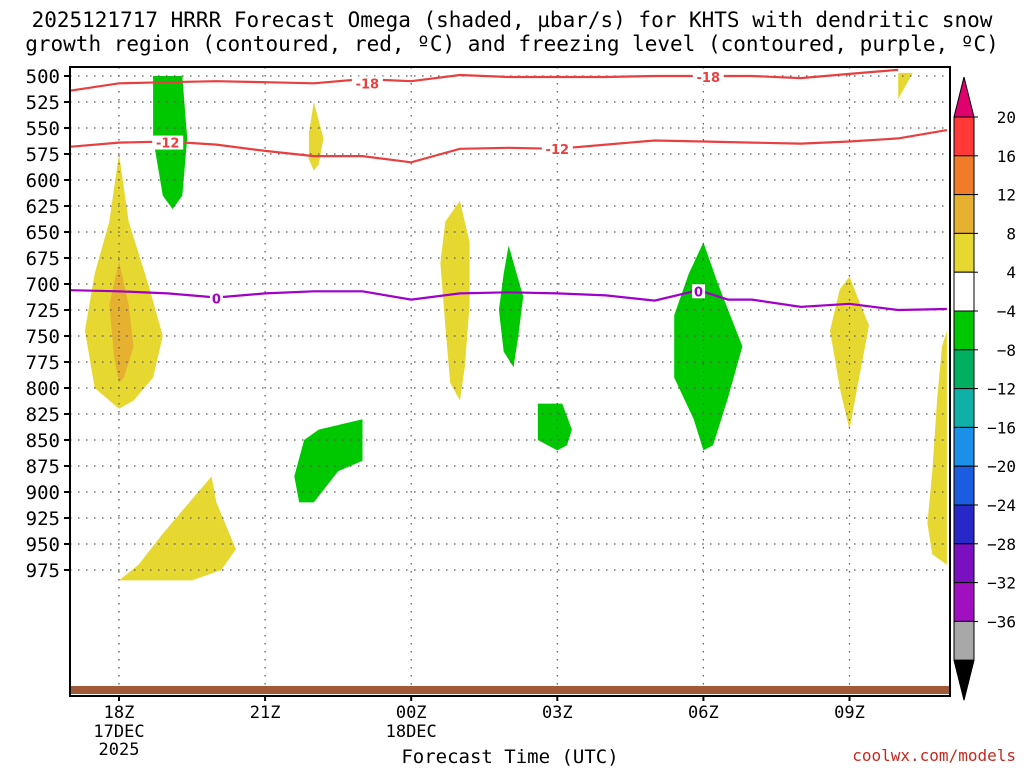 Image resolution: width=1024 pixels, height=768 pixels. Describe the element at coordinates (43, 571) in the screenshot. I see `y-tick-label-975: 975` at that location.